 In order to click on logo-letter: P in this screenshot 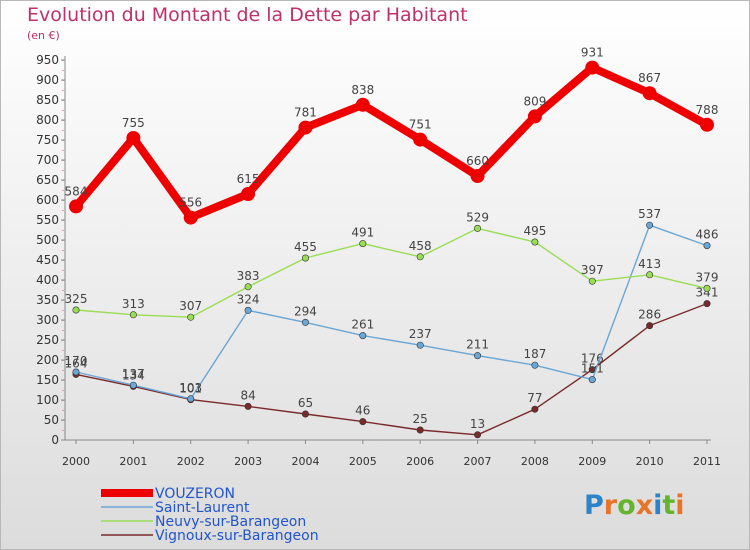, I will do `click(594, 505)`.